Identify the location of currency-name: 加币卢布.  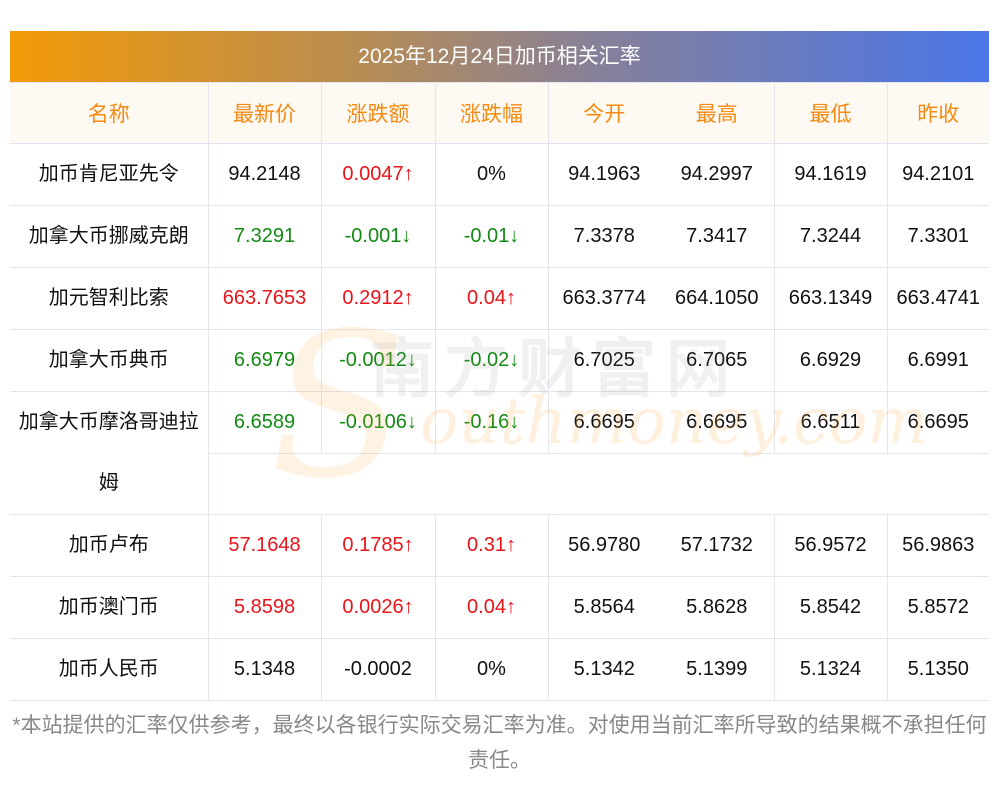
(109, 545).